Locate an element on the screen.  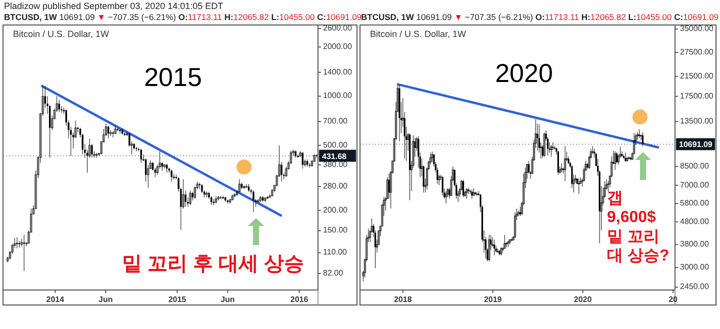
ref-line-label: 10691.09 is located at coordinates (696, 145).